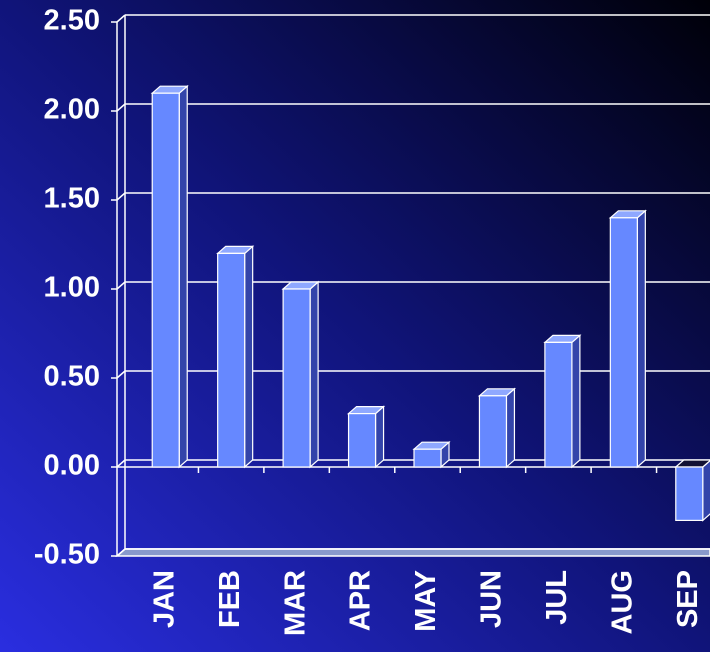  What do you see at coordinates (72, 288) in the screenshot?
I see `y-tick-label: 1.00` at bounding box center [72, 288].